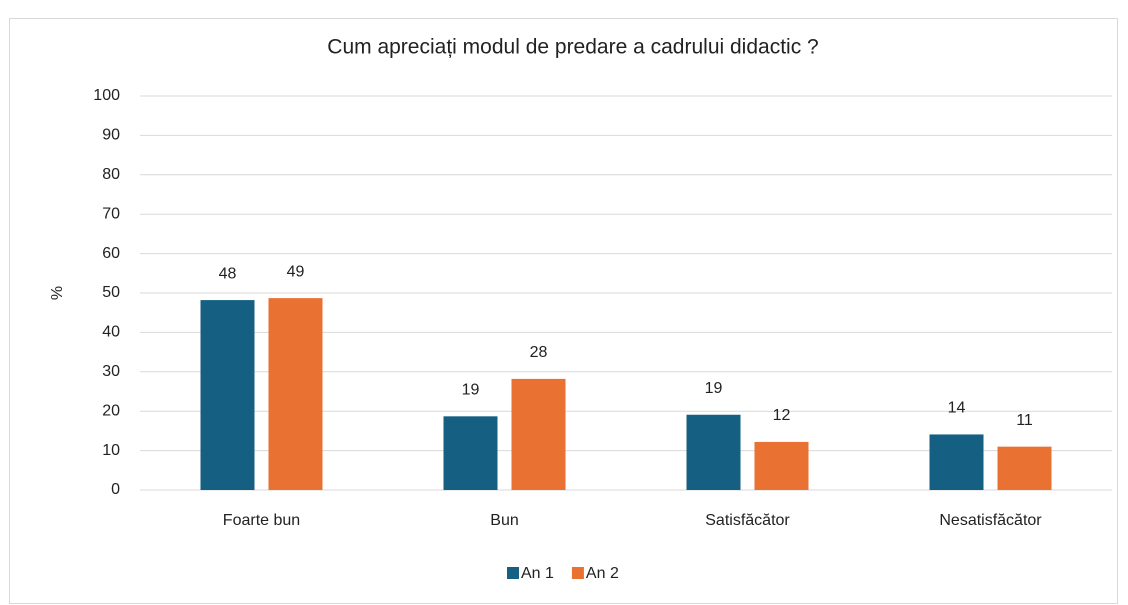  Describe the element at coordinates (957, 408) in the screenshot. I see `data-label: 14` at that location.